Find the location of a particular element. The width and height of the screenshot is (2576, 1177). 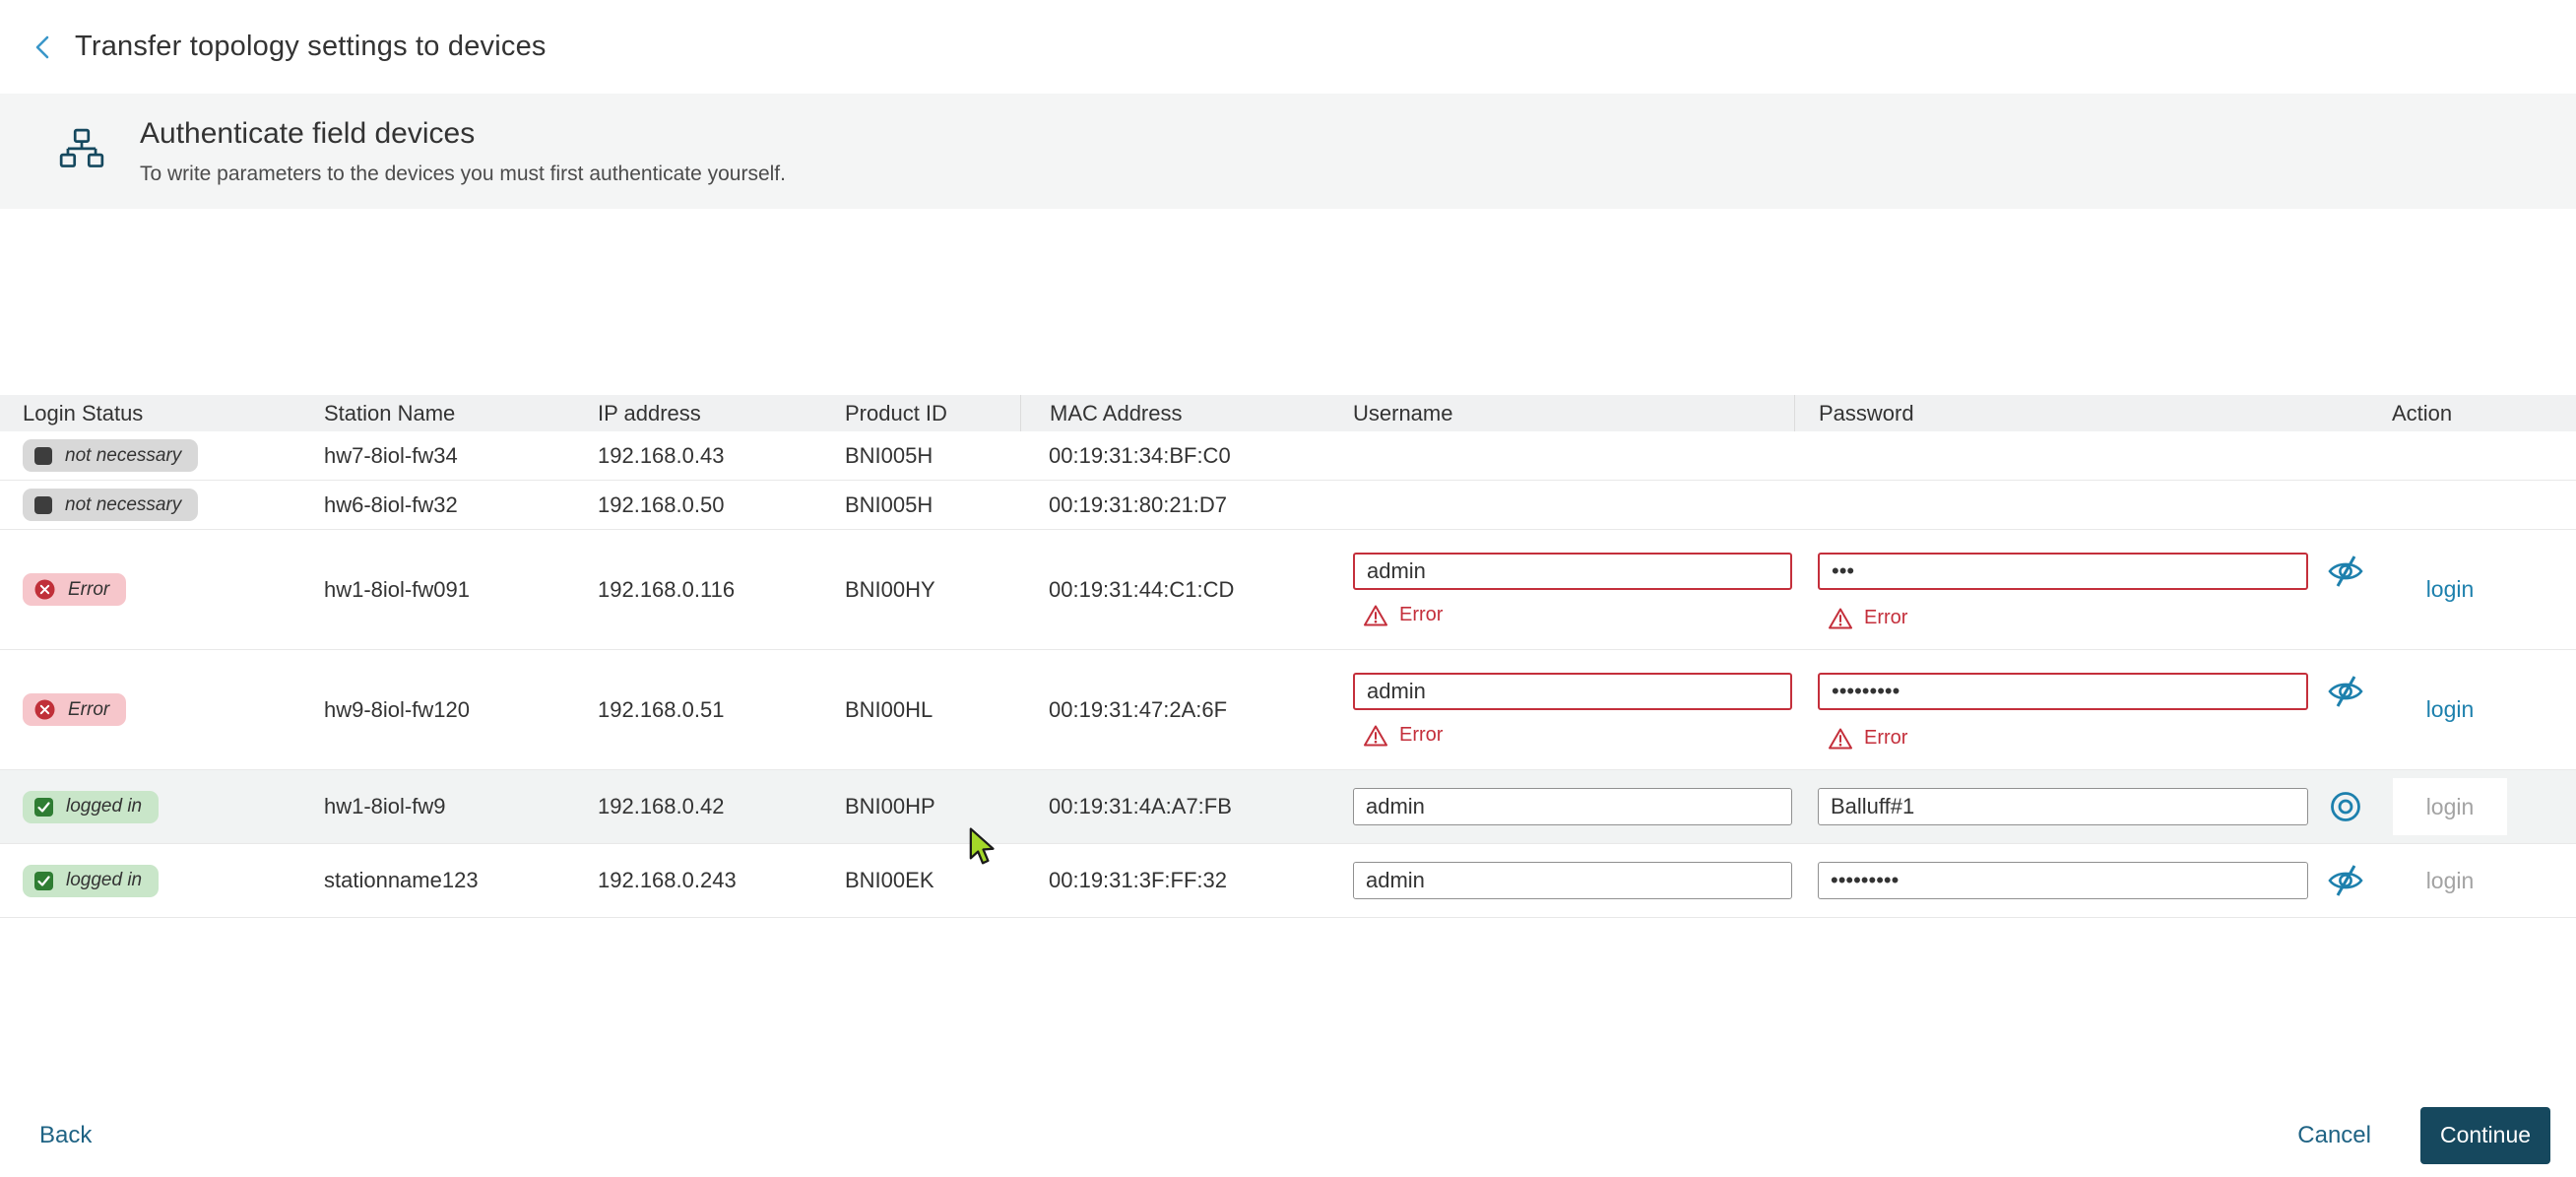

footer-bar: Back Cancel Continue is located at coordinates (1288, 1135).